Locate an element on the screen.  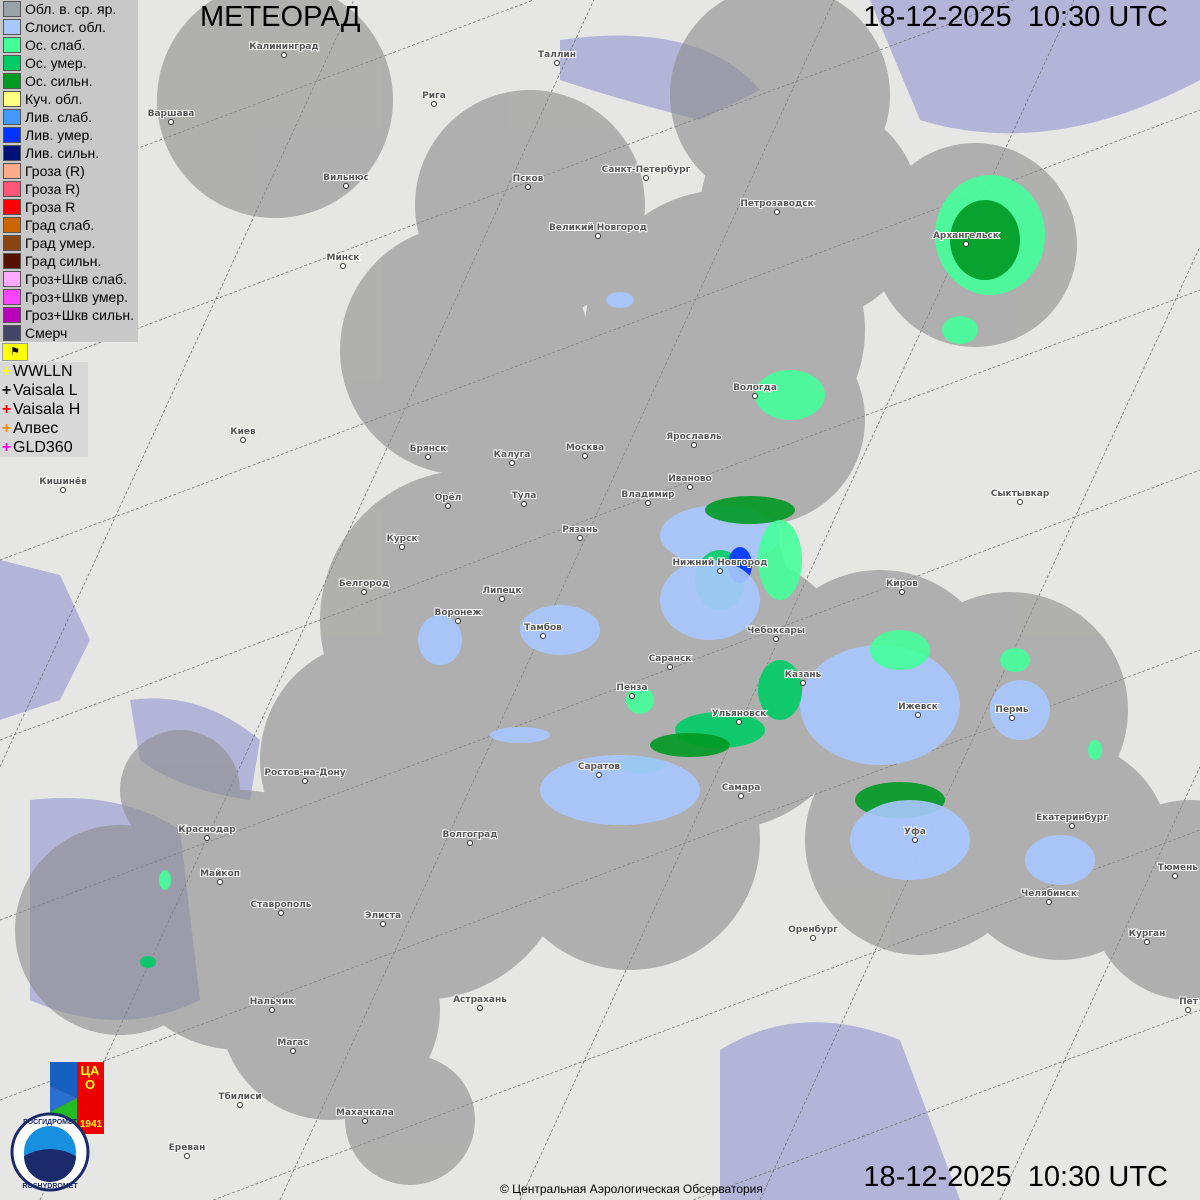
city-label: Самара is located at coordinates (741, 788).